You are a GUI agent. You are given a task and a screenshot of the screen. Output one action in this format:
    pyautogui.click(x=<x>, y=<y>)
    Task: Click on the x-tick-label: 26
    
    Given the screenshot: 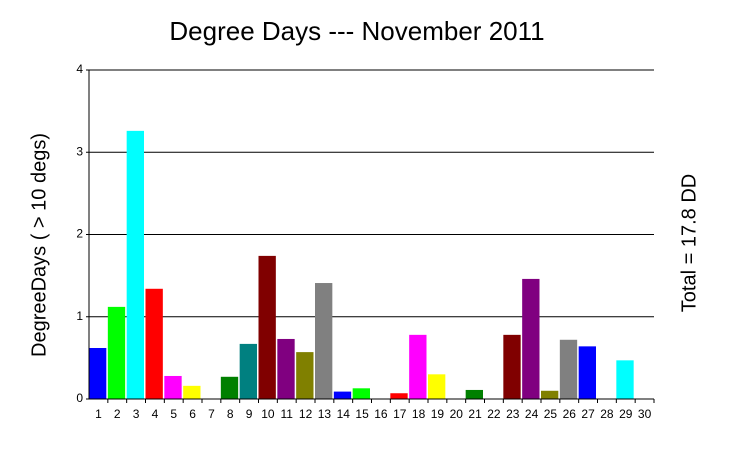 What is the action you would take?
    pyautogui.click(x=570, y=414)
    